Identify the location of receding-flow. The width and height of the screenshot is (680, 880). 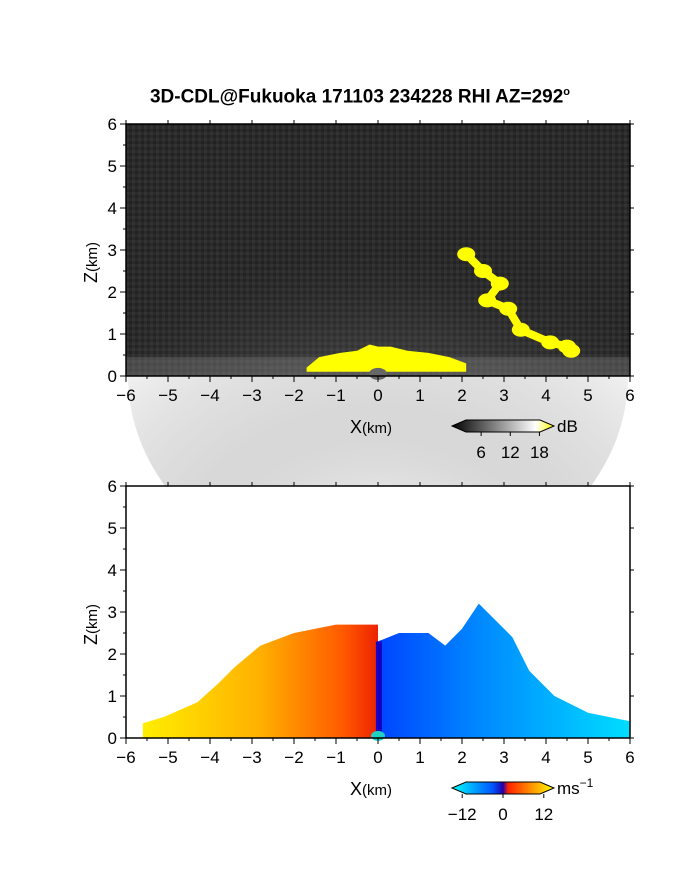
(504, 670).